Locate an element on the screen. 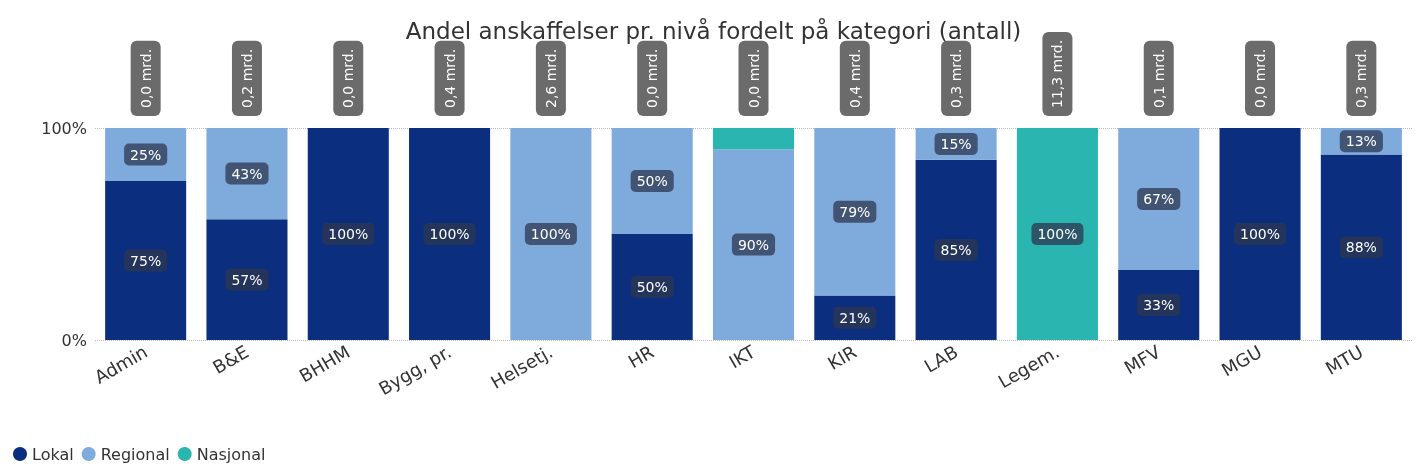  annotation: 2,6 mrd. is located at coordinates (550, 78).